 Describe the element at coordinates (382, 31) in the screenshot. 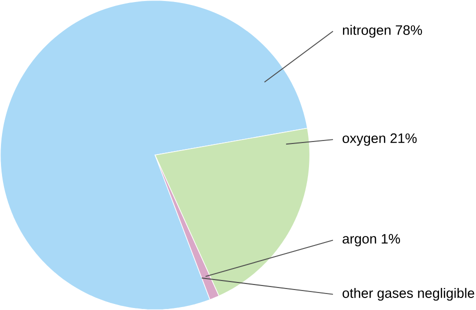

I see `slice-label: nitrogen 78%` at that location.